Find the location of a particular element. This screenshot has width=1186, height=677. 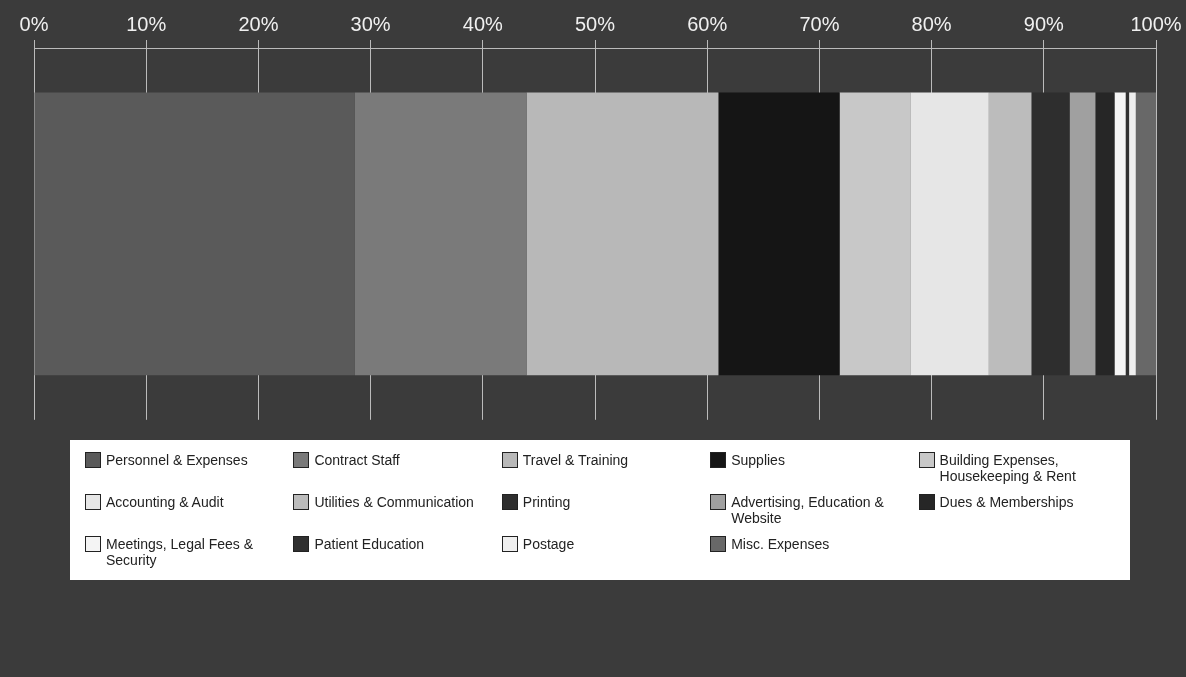

x-tick-label: 100% is located at coordinates (1156, 23).